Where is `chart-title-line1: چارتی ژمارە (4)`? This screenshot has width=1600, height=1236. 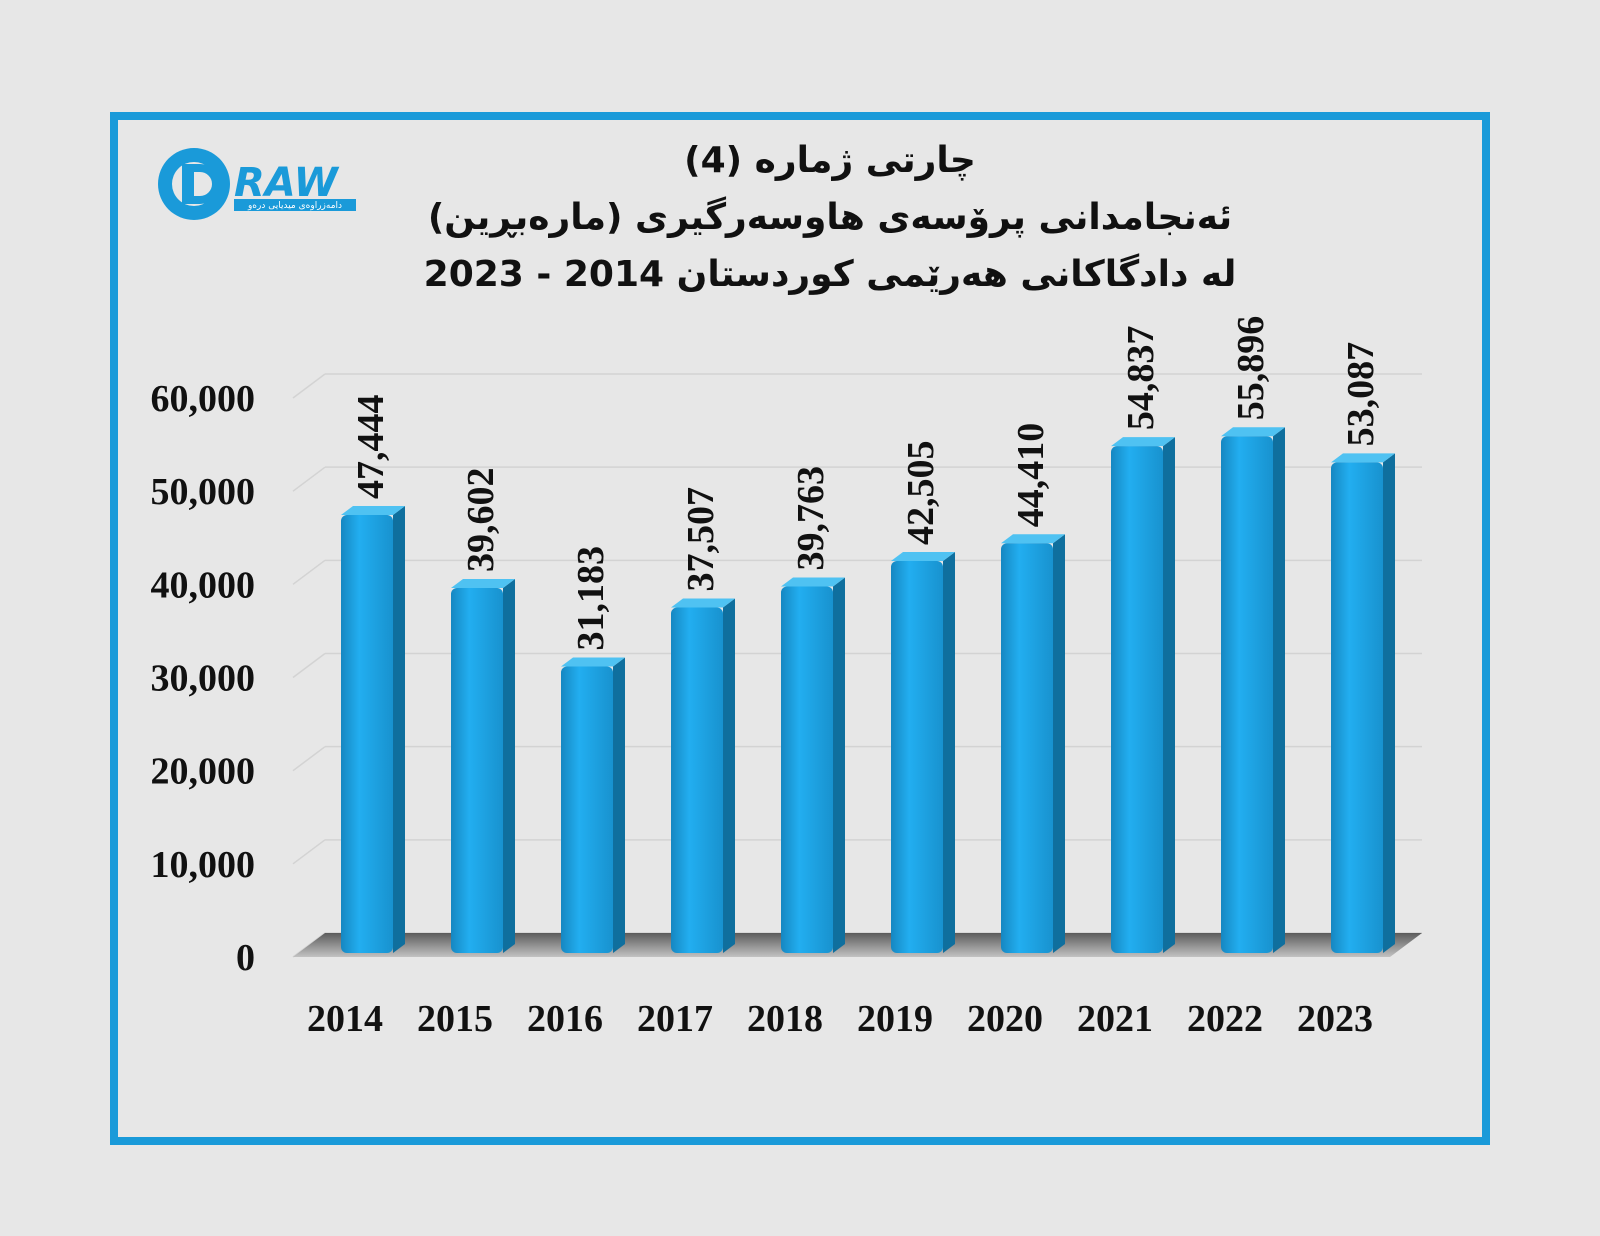
chart-title-line1: چارتی ژمارە (4) is located at coordinates (830, 160).